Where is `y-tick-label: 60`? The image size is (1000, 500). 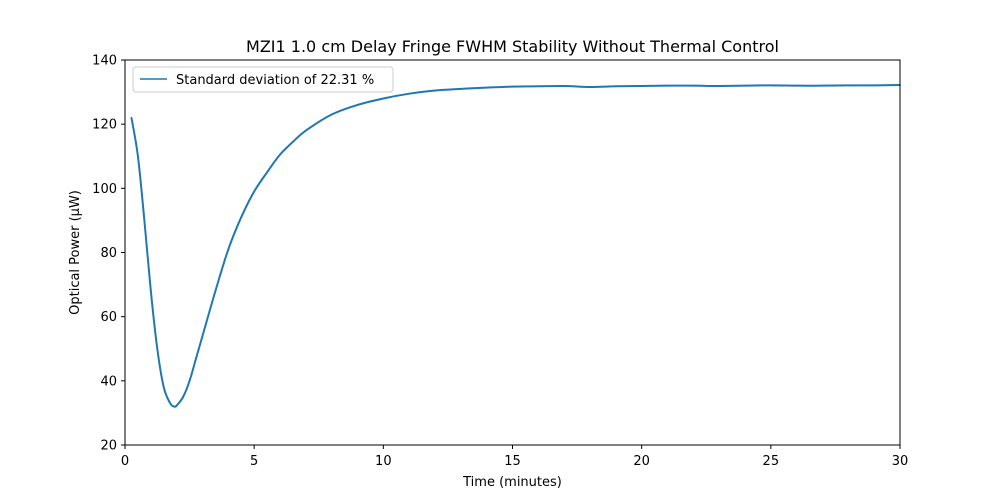
y-tick-label: 60 is located at coordinates (108, 317).